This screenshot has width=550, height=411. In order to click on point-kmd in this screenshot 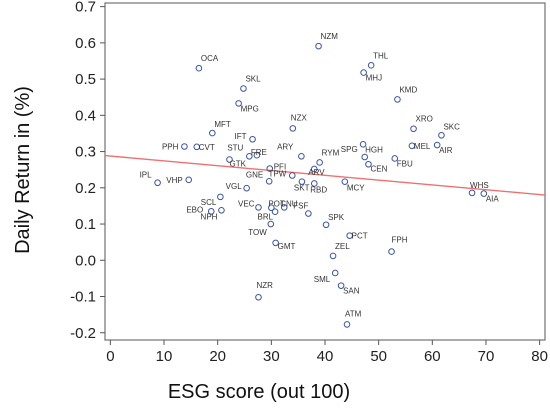, I will do `click(397, 99)`.